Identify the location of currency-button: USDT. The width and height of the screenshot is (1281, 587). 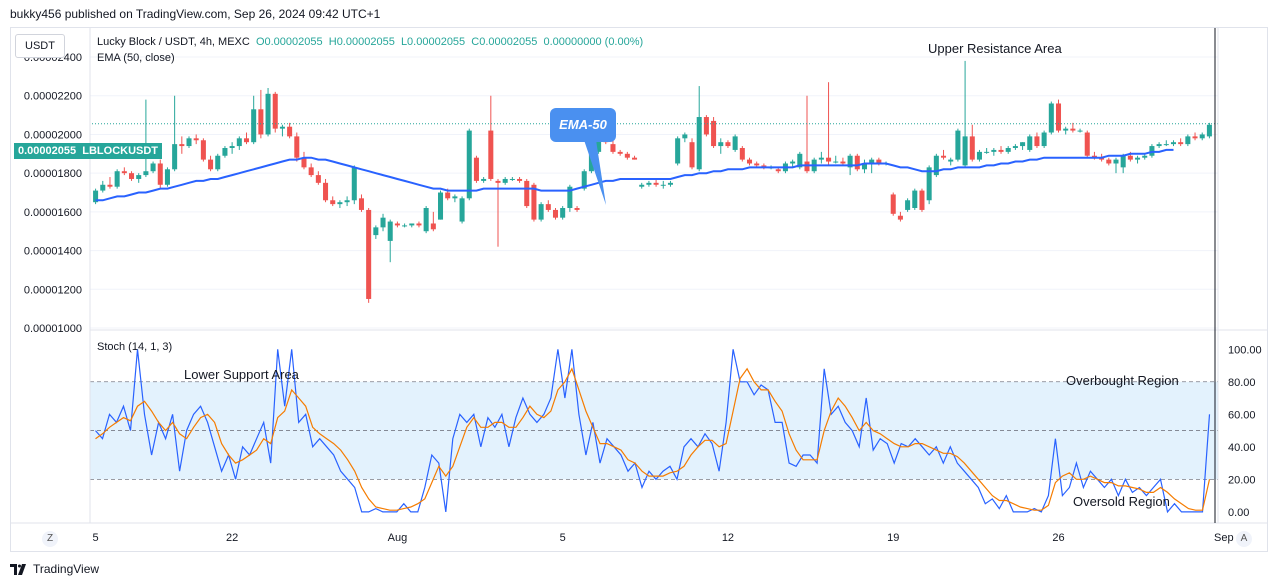
(40, 46).